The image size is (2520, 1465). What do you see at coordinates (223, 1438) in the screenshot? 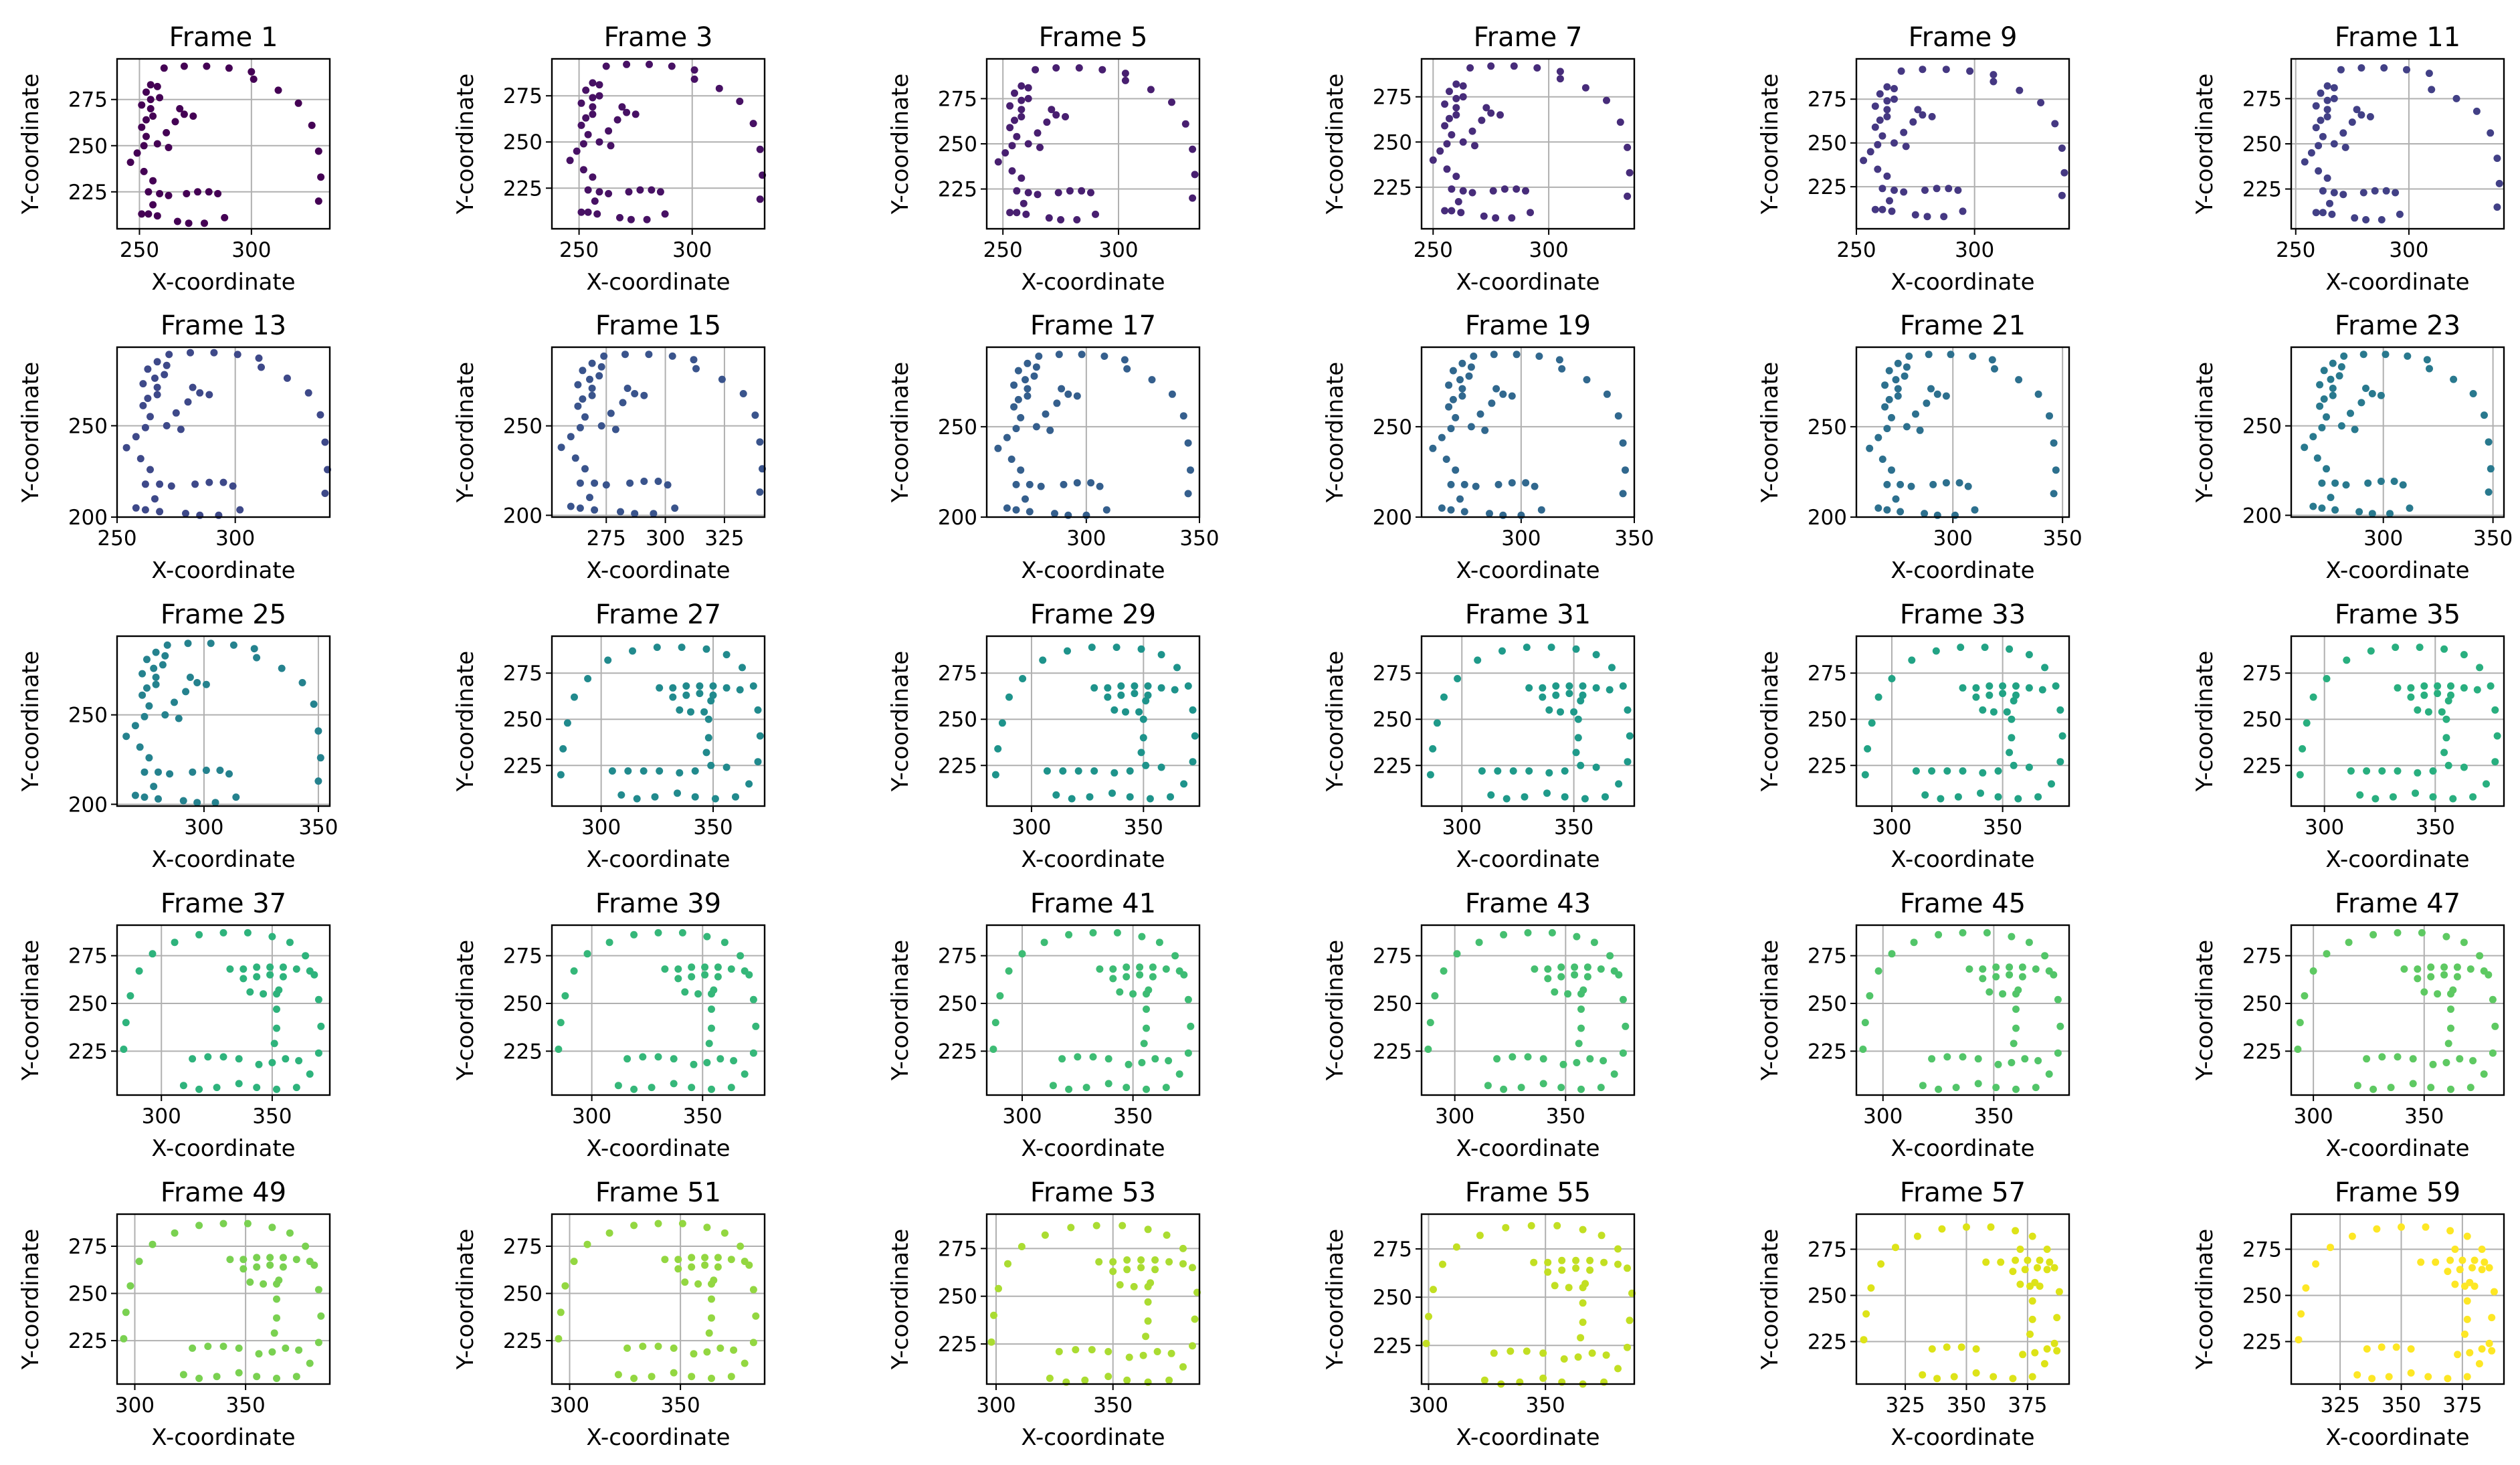
I see `x-axis-label: X-coordinate` at bounding box center [223, 1438].